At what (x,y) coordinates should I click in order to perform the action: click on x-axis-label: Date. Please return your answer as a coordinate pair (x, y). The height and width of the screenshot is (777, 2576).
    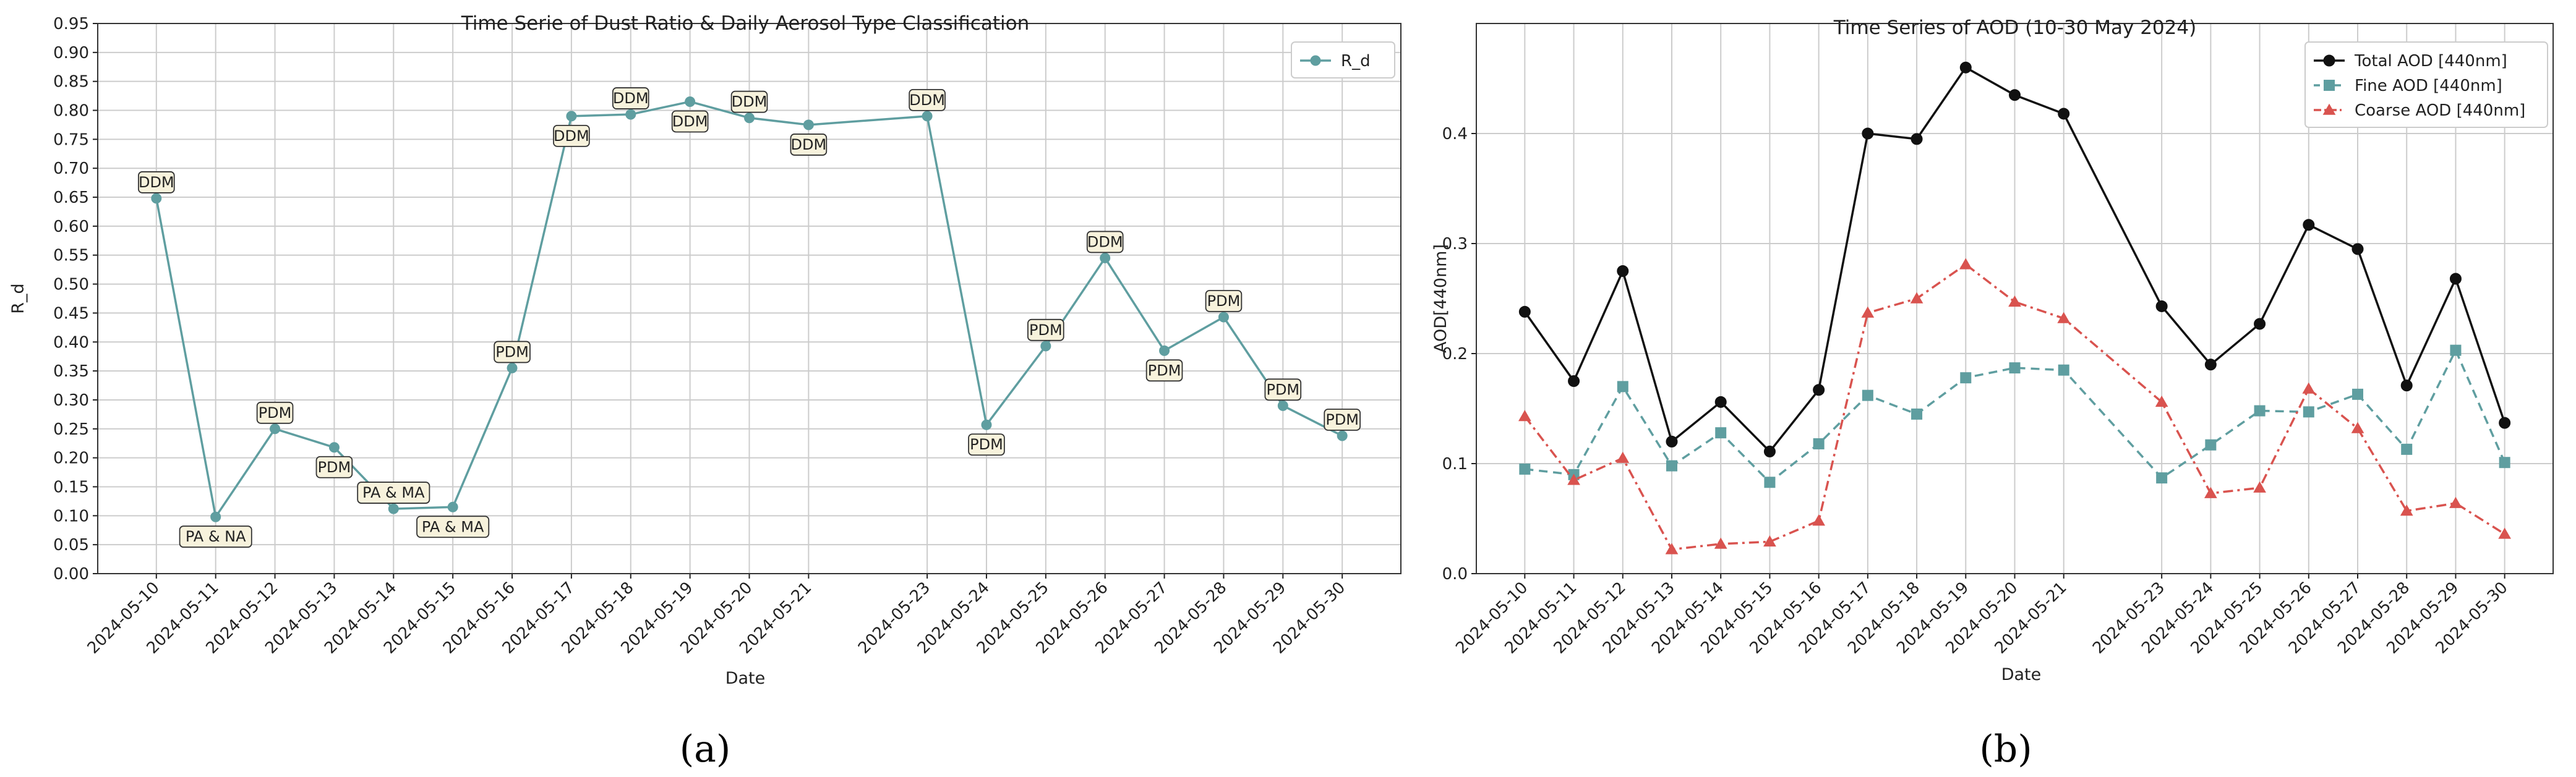
    Looking at the image, I should click on (745, 678).